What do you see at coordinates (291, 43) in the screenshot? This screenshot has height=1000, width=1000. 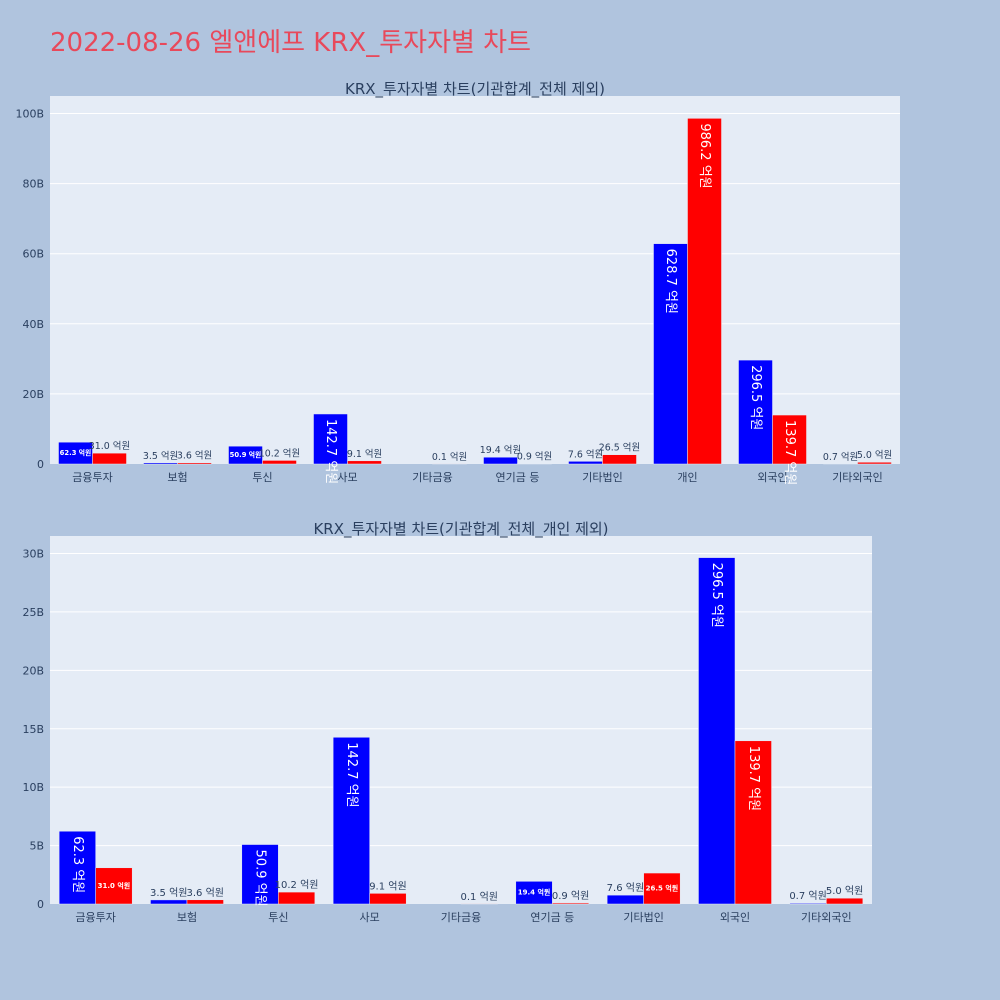 I see `page-title: 2022-08-26 엘앤에프 KRX_투자자별 차트` at bounding box center [291, 43].